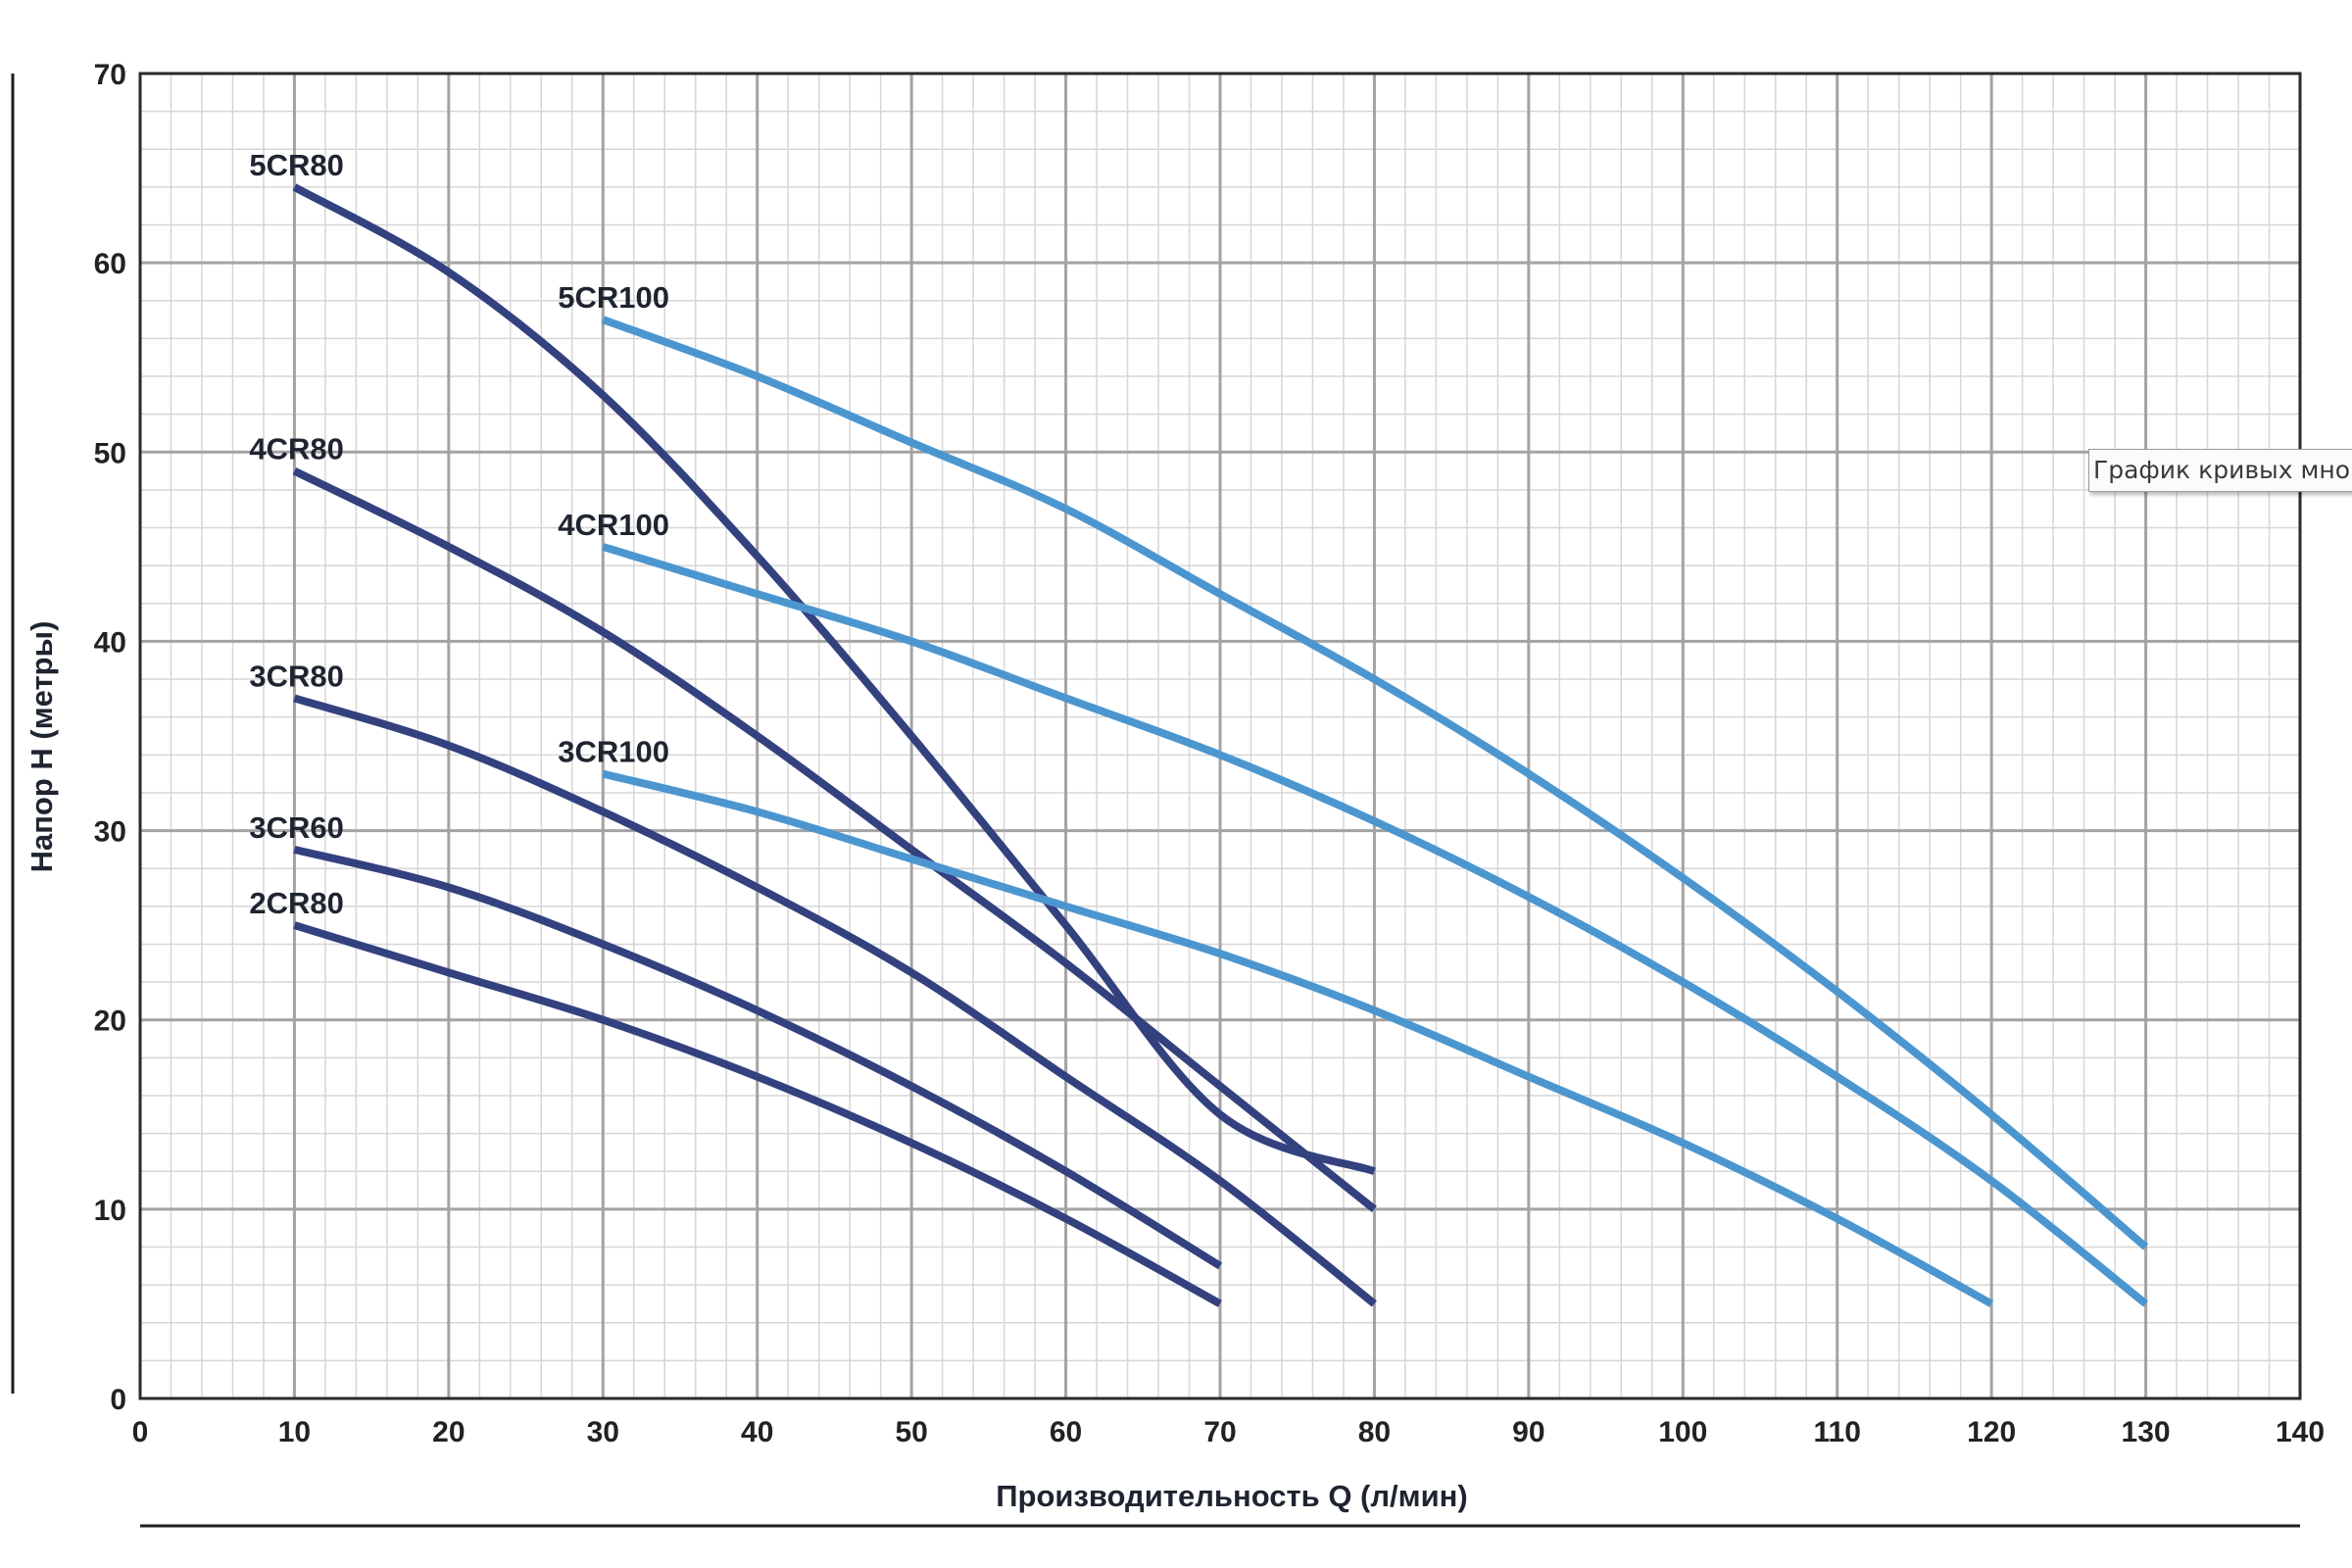  I want to click on y-tick-label: 10, so click(110, 1211).